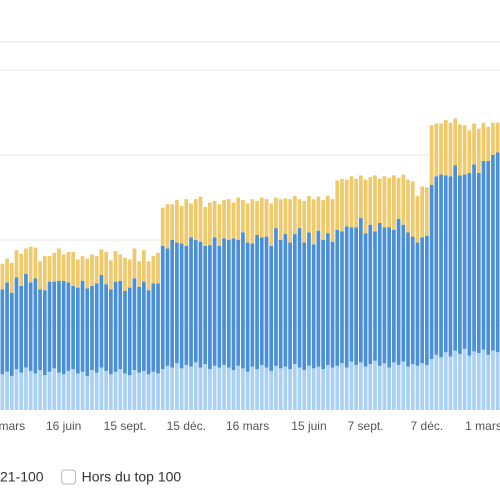 The height and width of the screenshot is (500, 500). Describe the element at coordinates (69, 477) in the screenshot. I see `legend-checkbox` at that location.